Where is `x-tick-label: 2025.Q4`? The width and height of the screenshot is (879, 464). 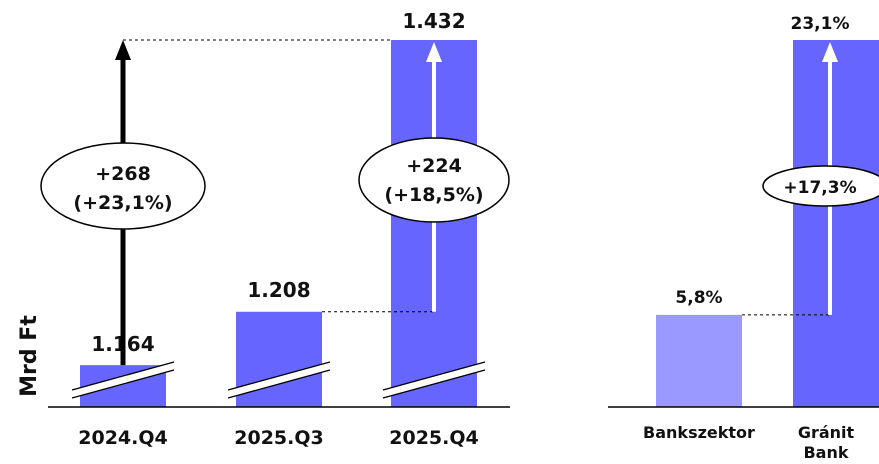
x-tick-label: 2025.Q4 is located at coordinates (433, 438).